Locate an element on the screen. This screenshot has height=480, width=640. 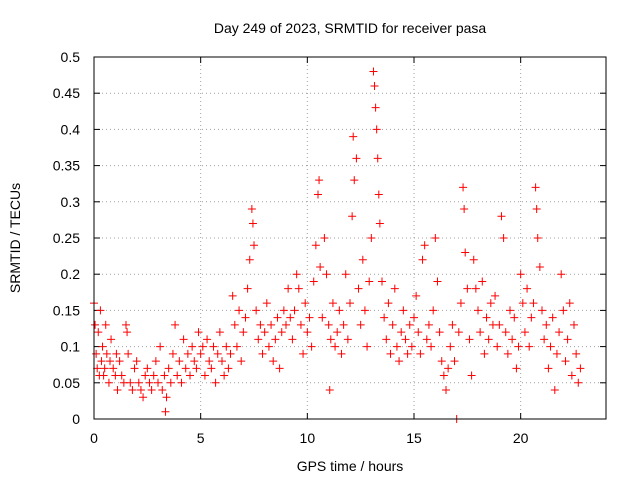
x-tick-label: 10 is located at coordinates (308, 438).